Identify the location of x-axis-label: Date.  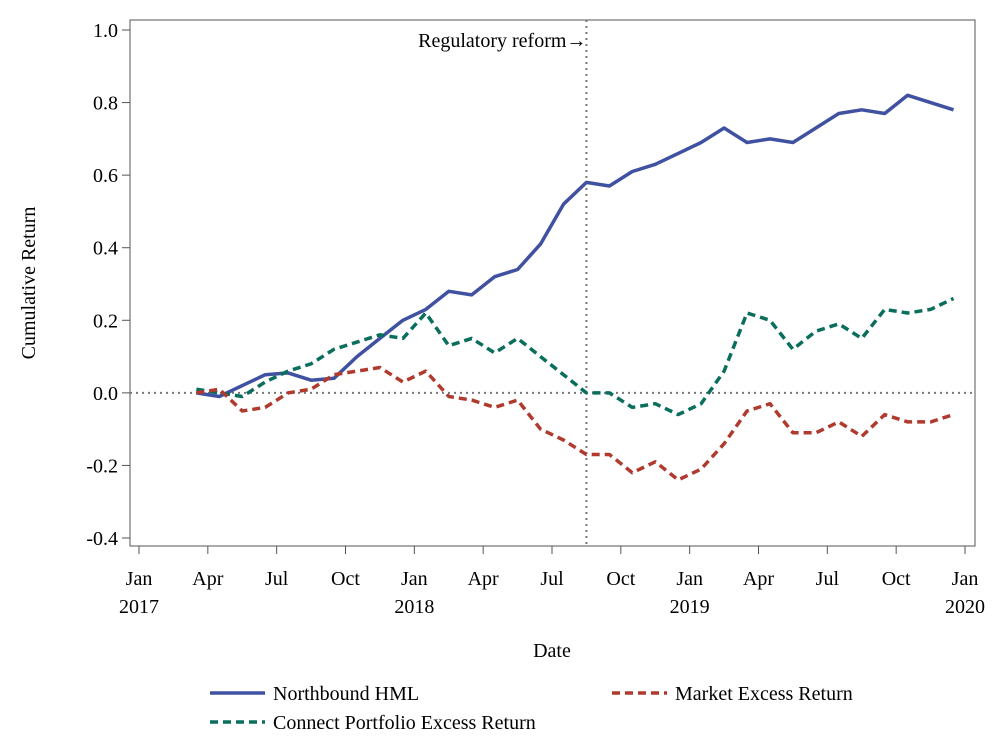
(552, 651).